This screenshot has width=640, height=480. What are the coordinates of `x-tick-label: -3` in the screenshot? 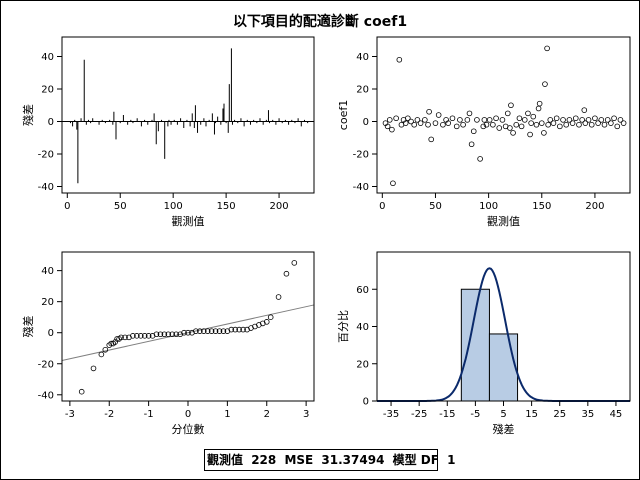 It's located at (70, 414).